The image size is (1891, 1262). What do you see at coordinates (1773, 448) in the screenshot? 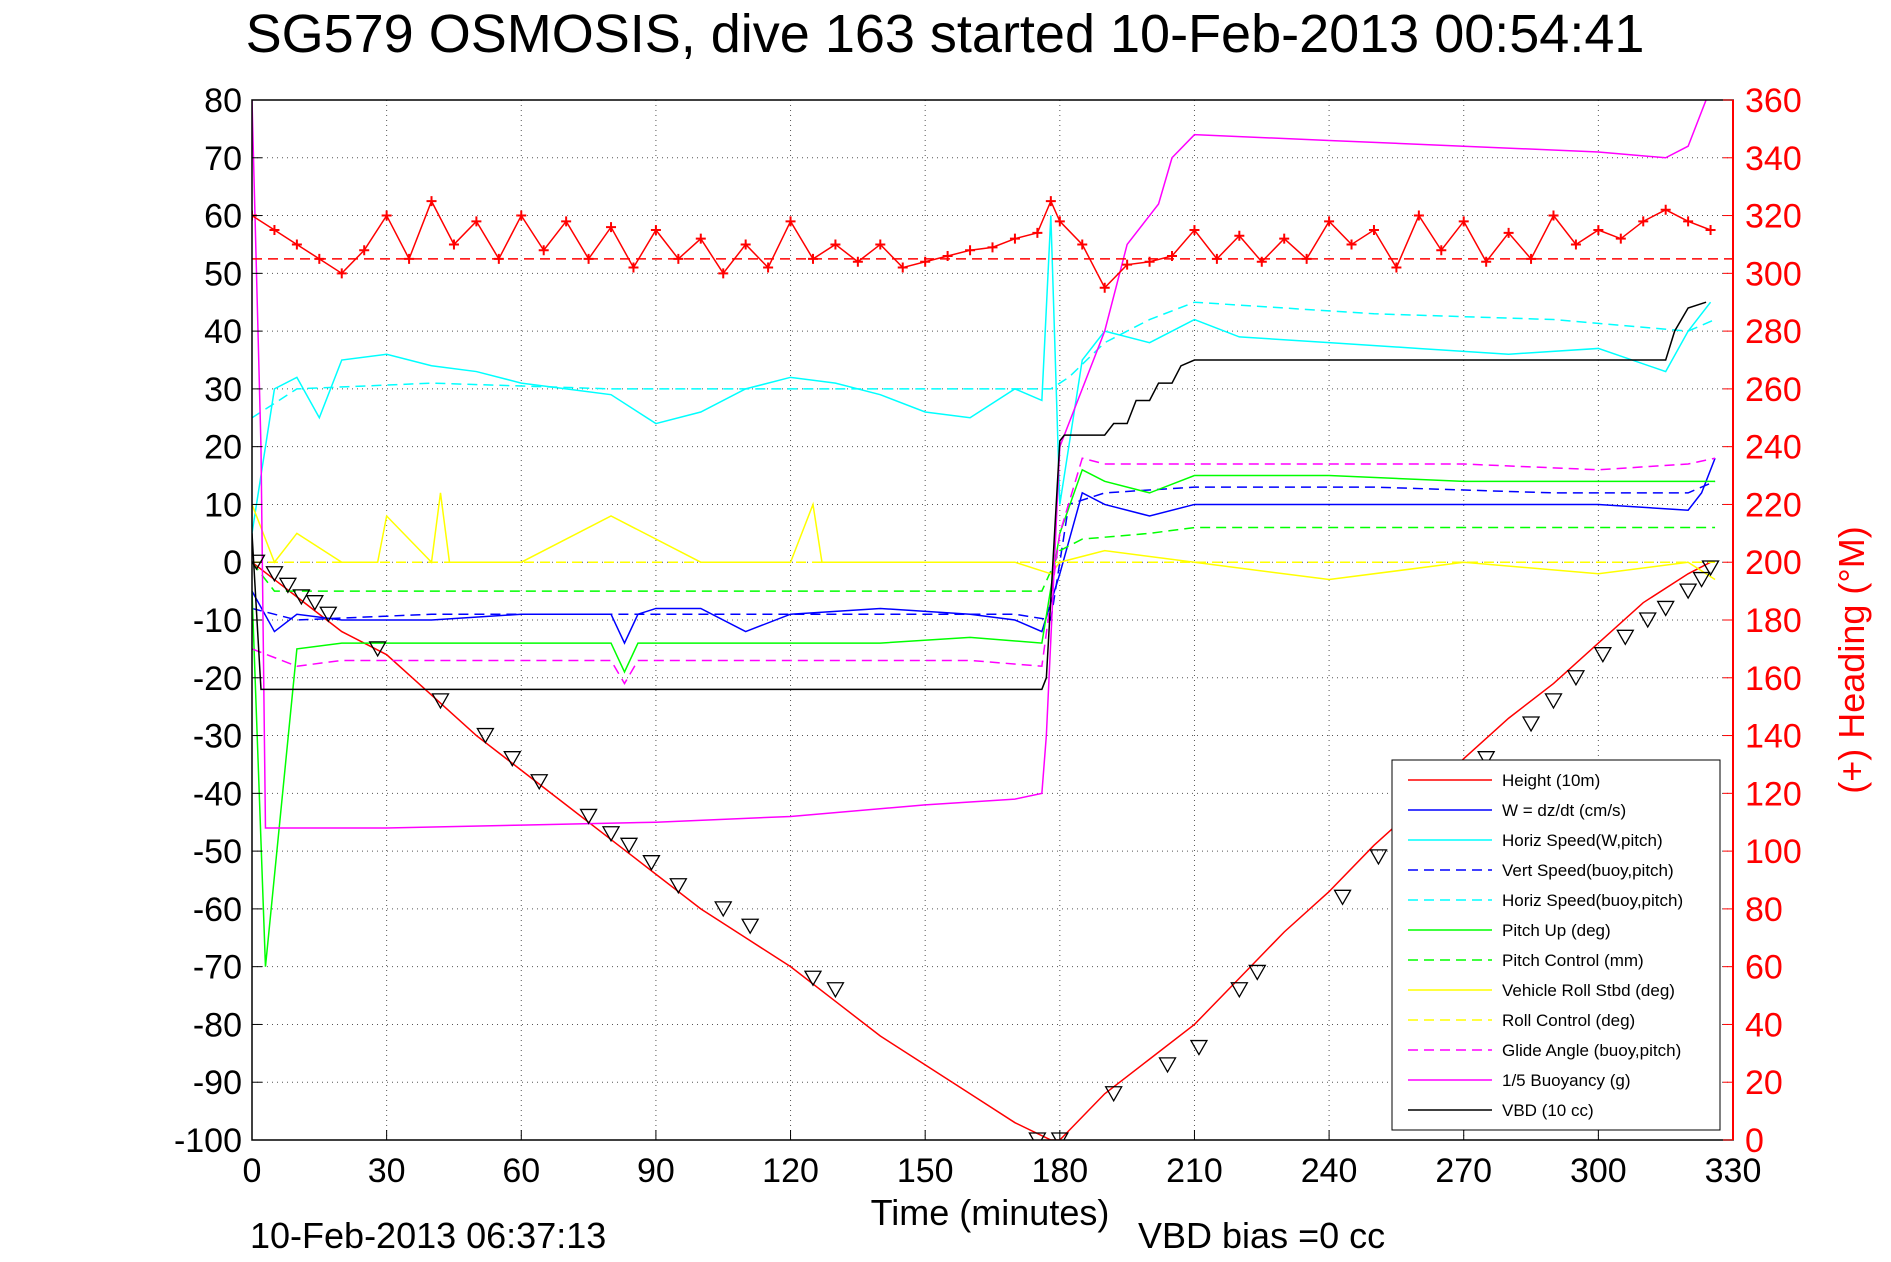
I see `y-right-tick-label: 240` at bounding box center [1773, 448].